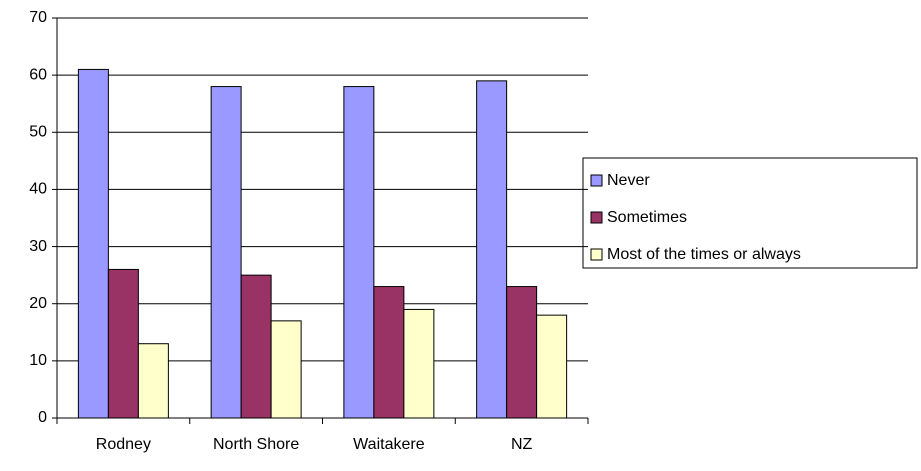 This screenshot has width=921, height=471. What do you see at coordinates (38, 303) in the screenshot?
I see `y-tick-label: 20` at bounding box center [38, 303].